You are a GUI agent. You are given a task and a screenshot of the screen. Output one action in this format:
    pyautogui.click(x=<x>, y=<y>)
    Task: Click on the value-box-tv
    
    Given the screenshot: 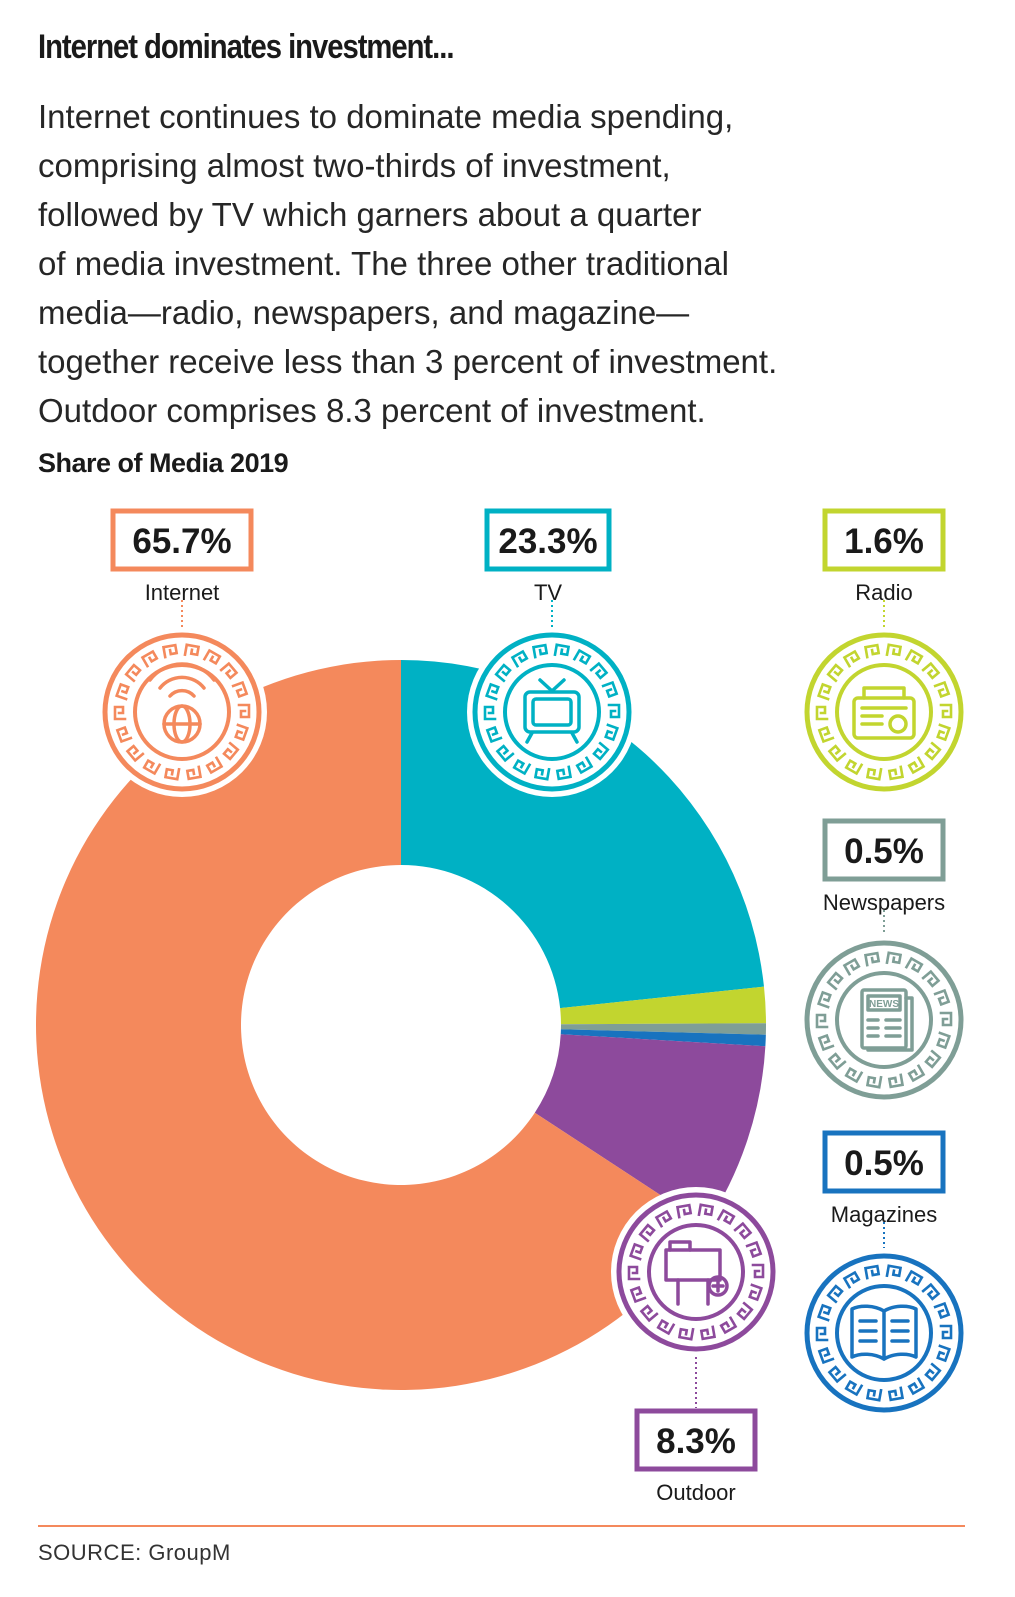 What is the action you would take?
    pyautogui.click(x=548, y=540)
    